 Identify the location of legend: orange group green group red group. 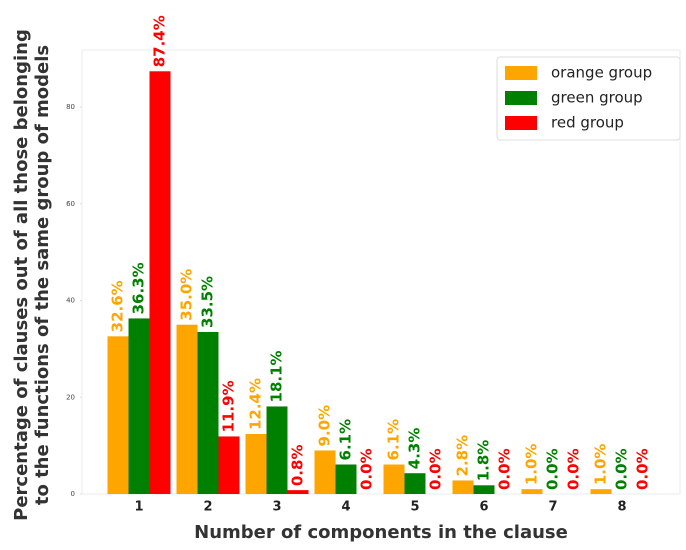
(588, 98).